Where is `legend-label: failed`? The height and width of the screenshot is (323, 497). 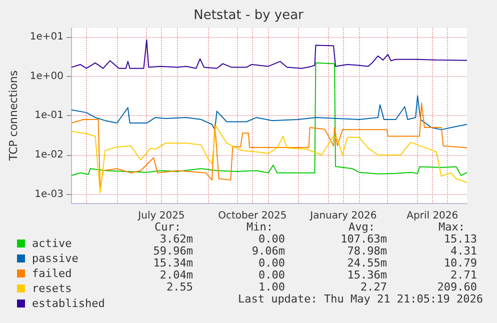
legend-label: failed is located at coordinates (52, 273).